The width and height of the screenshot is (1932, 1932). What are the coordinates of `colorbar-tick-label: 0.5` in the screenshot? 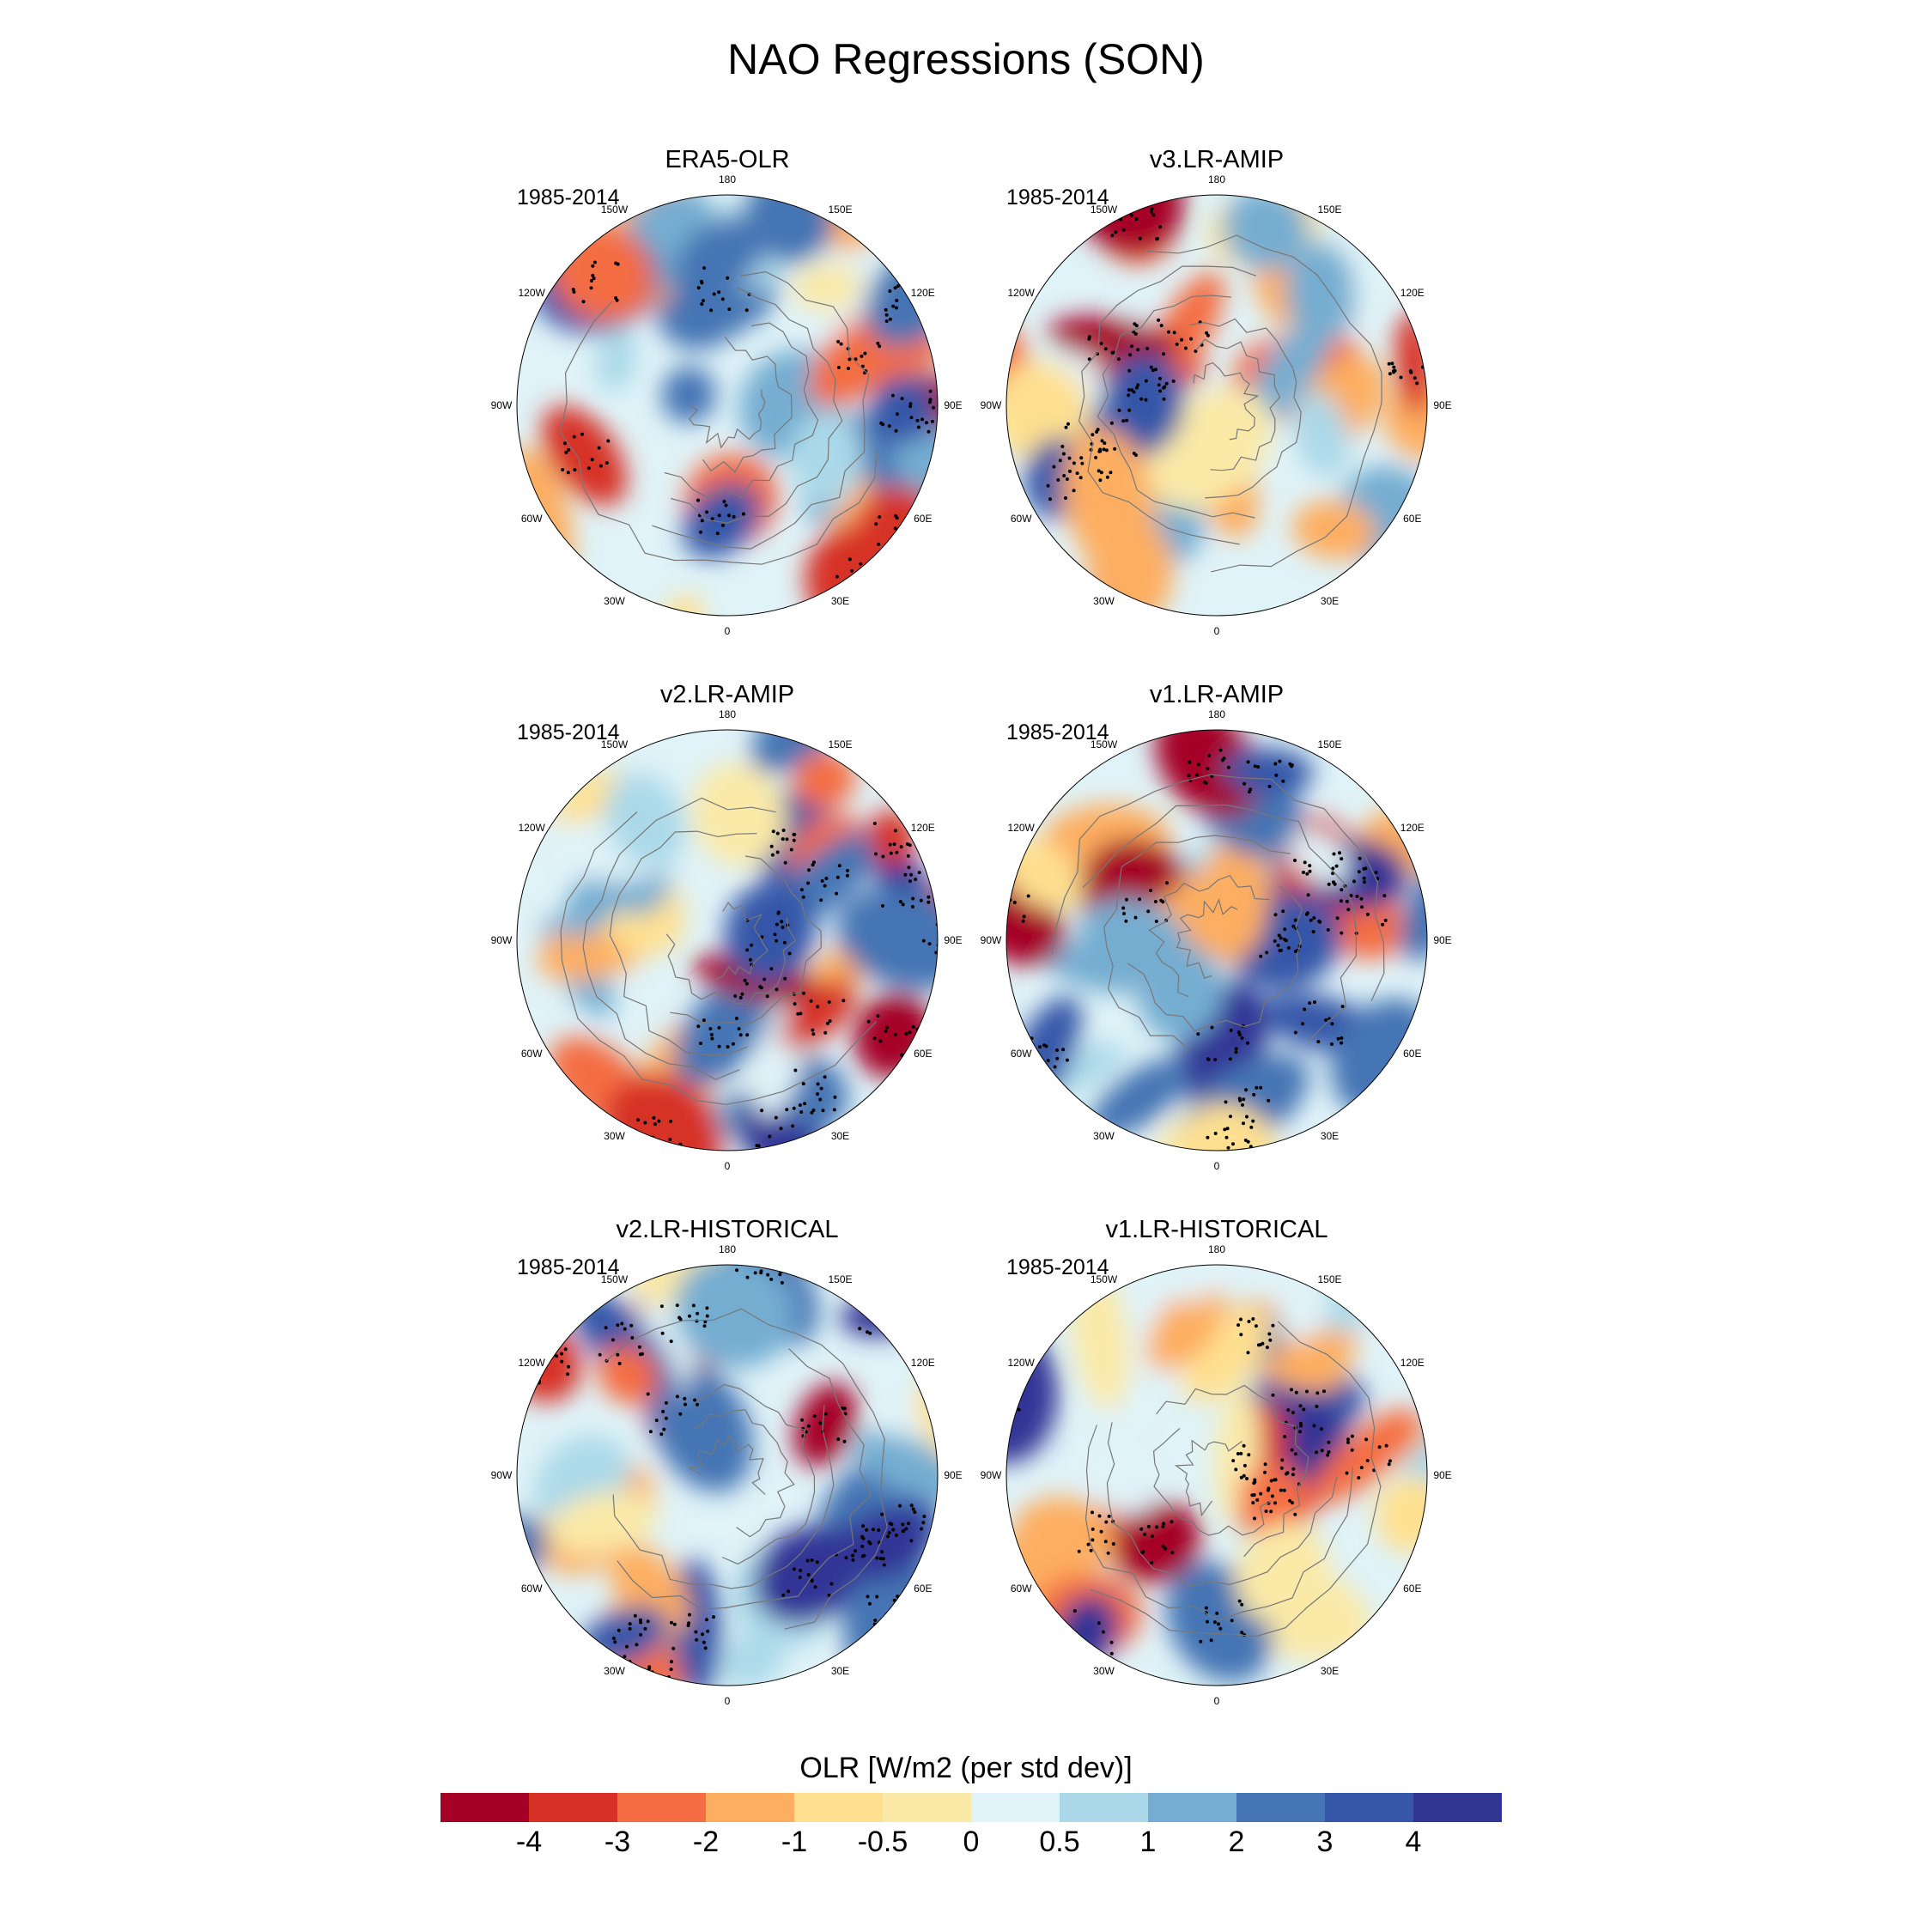 It's located at (1060, 1842).